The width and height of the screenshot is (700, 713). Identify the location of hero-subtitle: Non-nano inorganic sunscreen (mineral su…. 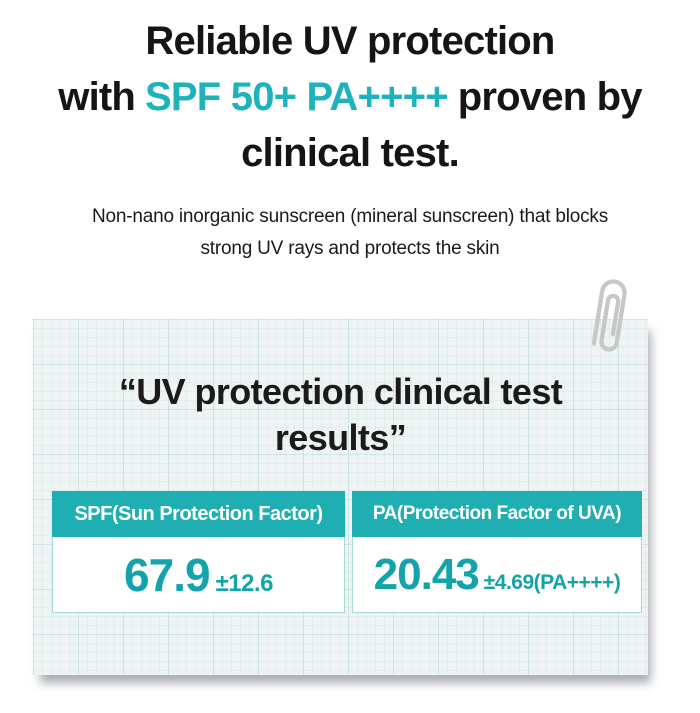
(350, 233).